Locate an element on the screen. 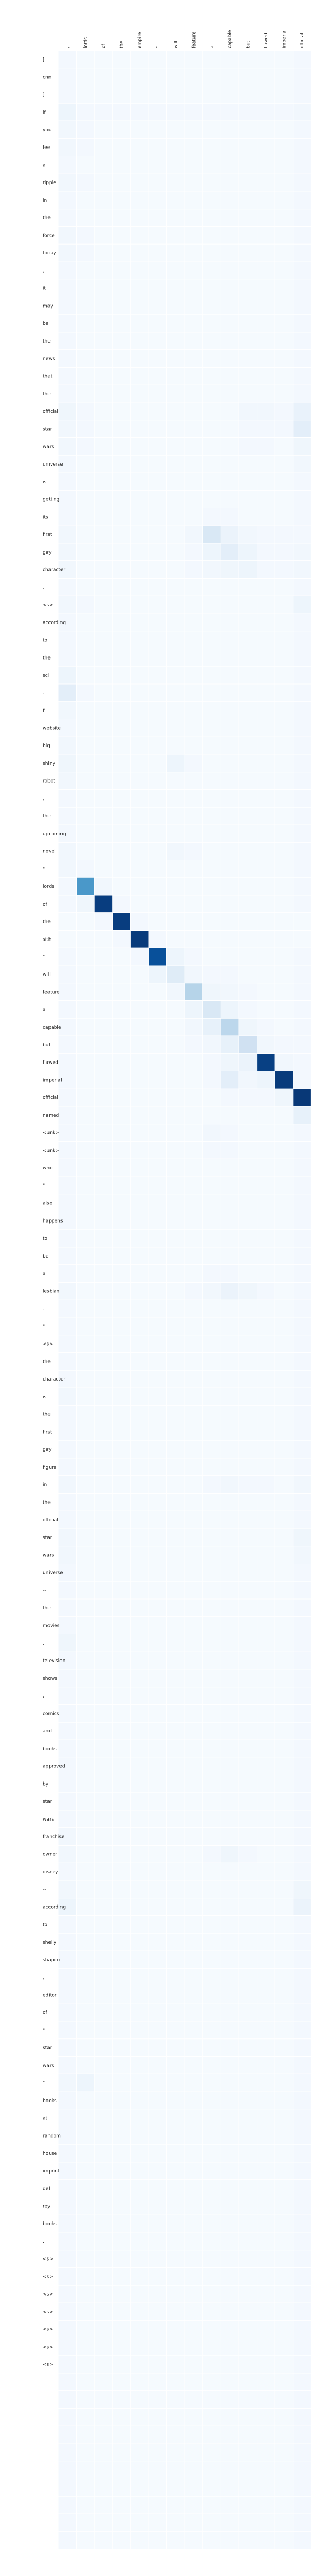  row-label: in is located at coordinates (45, 200).